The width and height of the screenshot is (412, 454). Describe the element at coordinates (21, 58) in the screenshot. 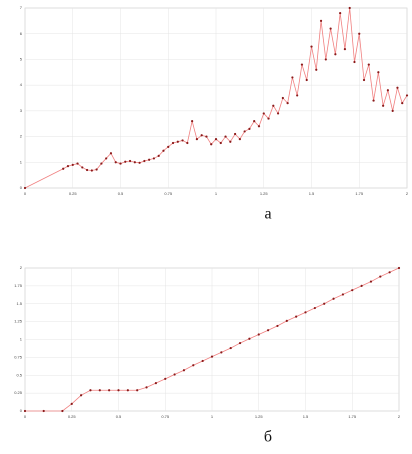

I see `y-tick-label: 5` at that location.